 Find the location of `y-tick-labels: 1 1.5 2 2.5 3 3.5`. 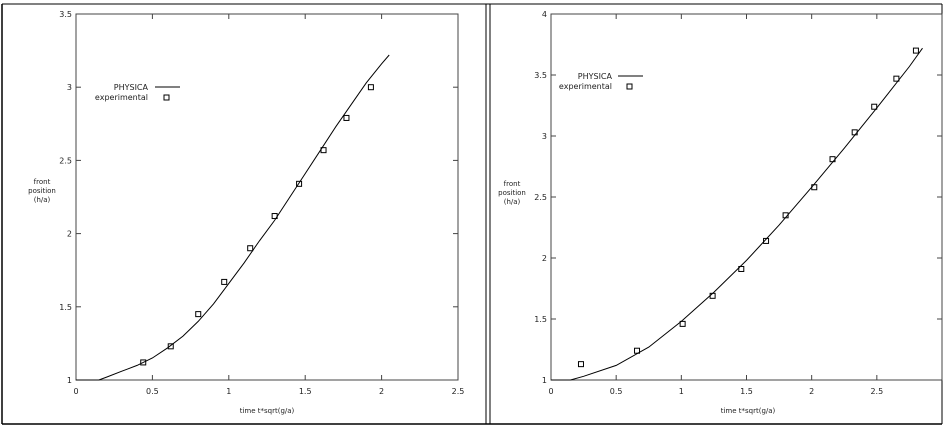

y-tick-labels: 1 1.5 2 2.5 3 3.5 is located at coordinates (65, 197).